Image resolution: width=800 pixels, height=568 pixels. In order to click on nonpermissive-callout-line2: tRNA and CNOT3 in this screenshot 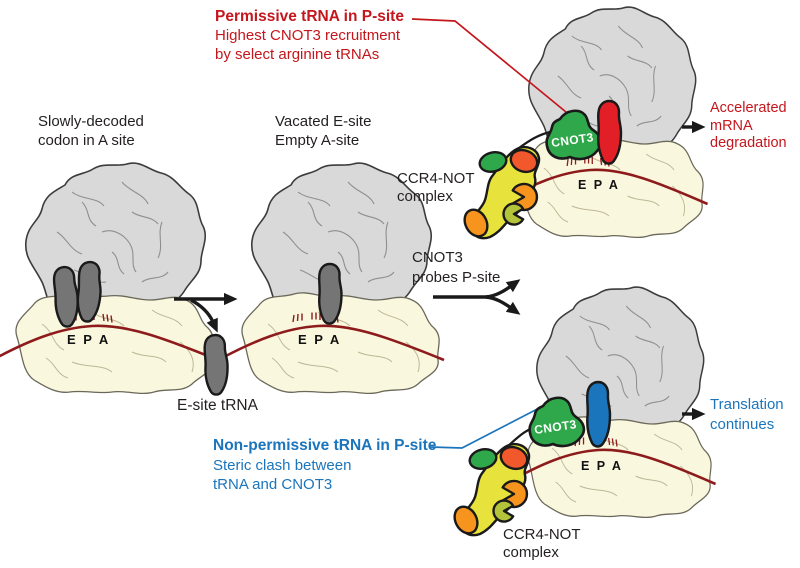, I will do `click(273, 484)`.